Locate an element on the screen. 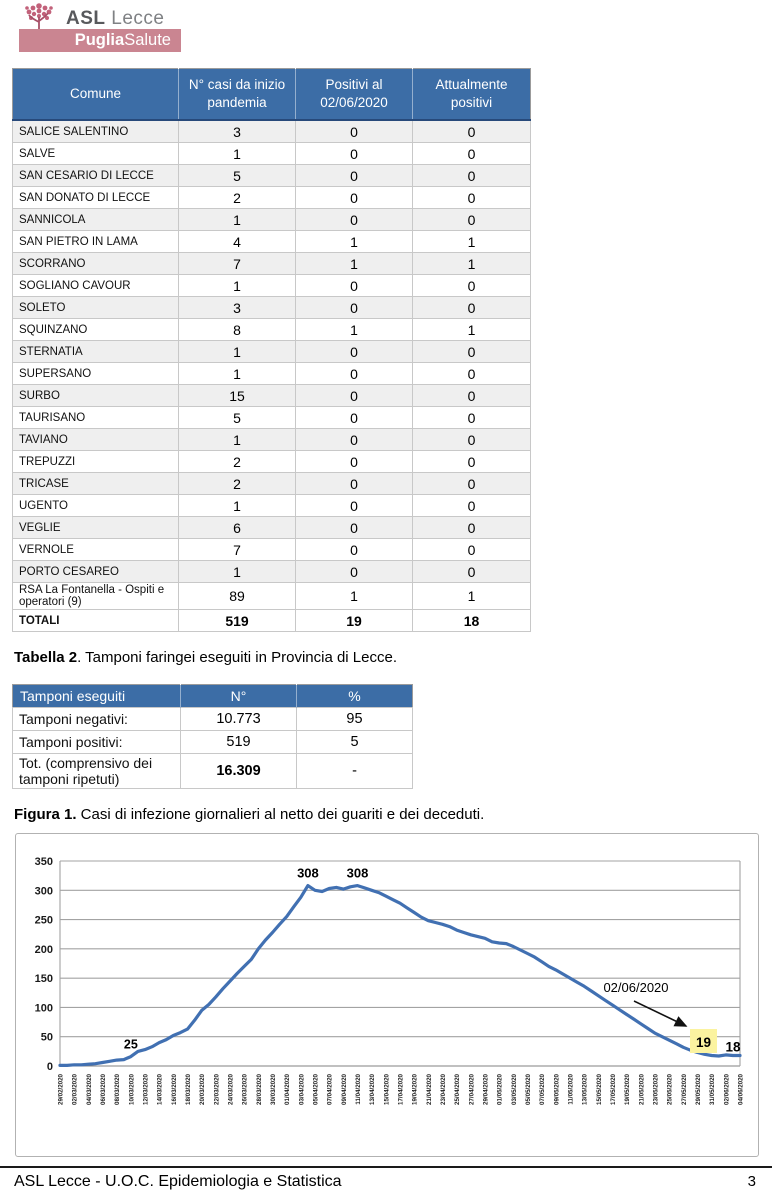 This screenshot has width=772, height=1200. asl-rest: Lecce is located at coordinates (138, 18).